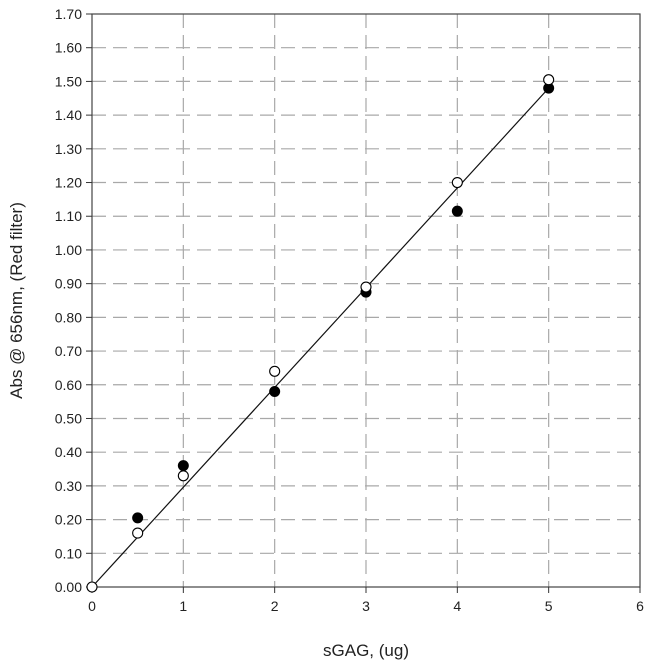 This screenshot has height=670, width=662. What do you see at coordinates (92, 606) in the screenshot?
I see `x-tick-label: 0` at bounding box center [92, 606].